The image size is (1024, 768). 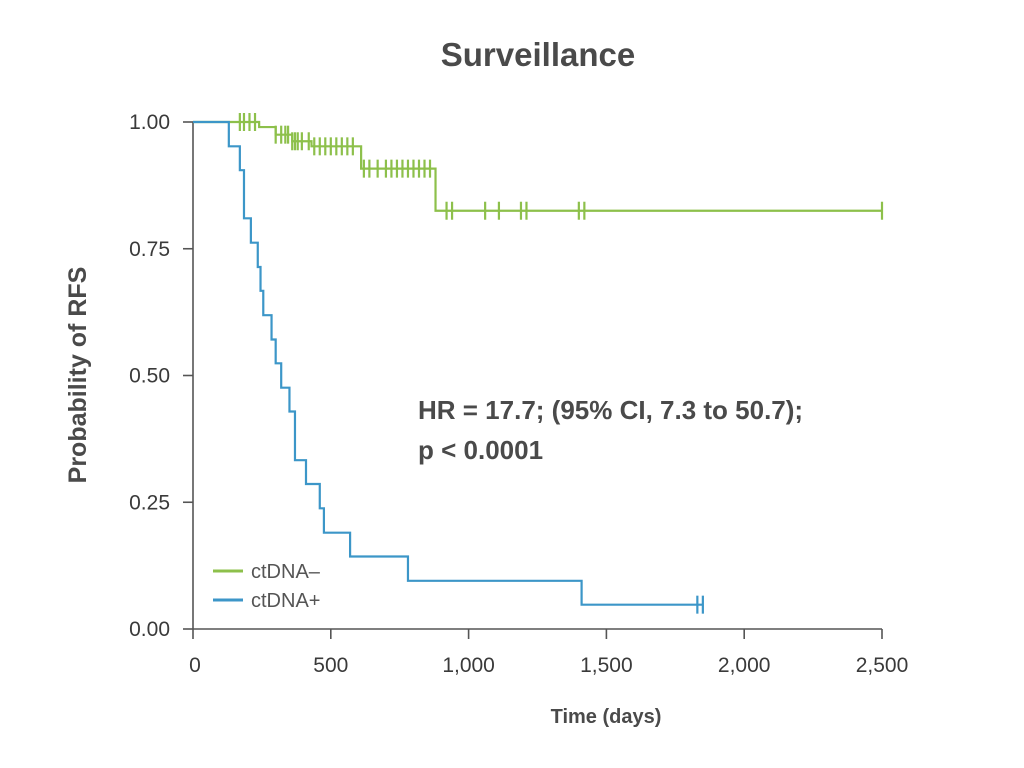 What do you see at coordinates (549, 652) in the screenshot?
I see `x-axis: 0 500 1,000 1,500 2,000 2,500` at bounding box center [549, 652].